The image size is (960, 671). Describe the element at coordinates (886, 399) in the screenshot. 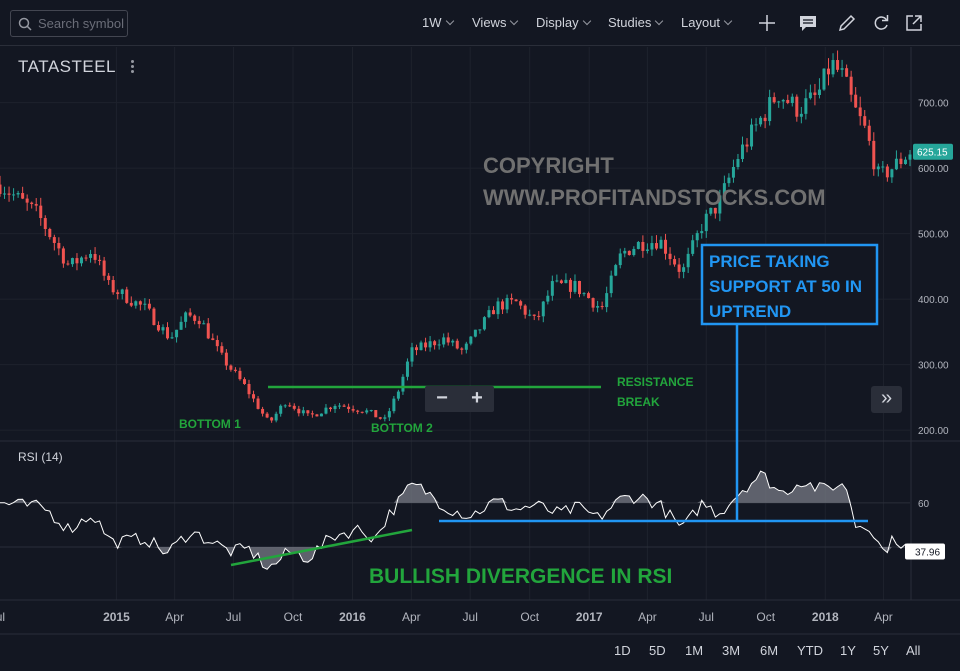

I see `scroll-forward-button: »` at that location.